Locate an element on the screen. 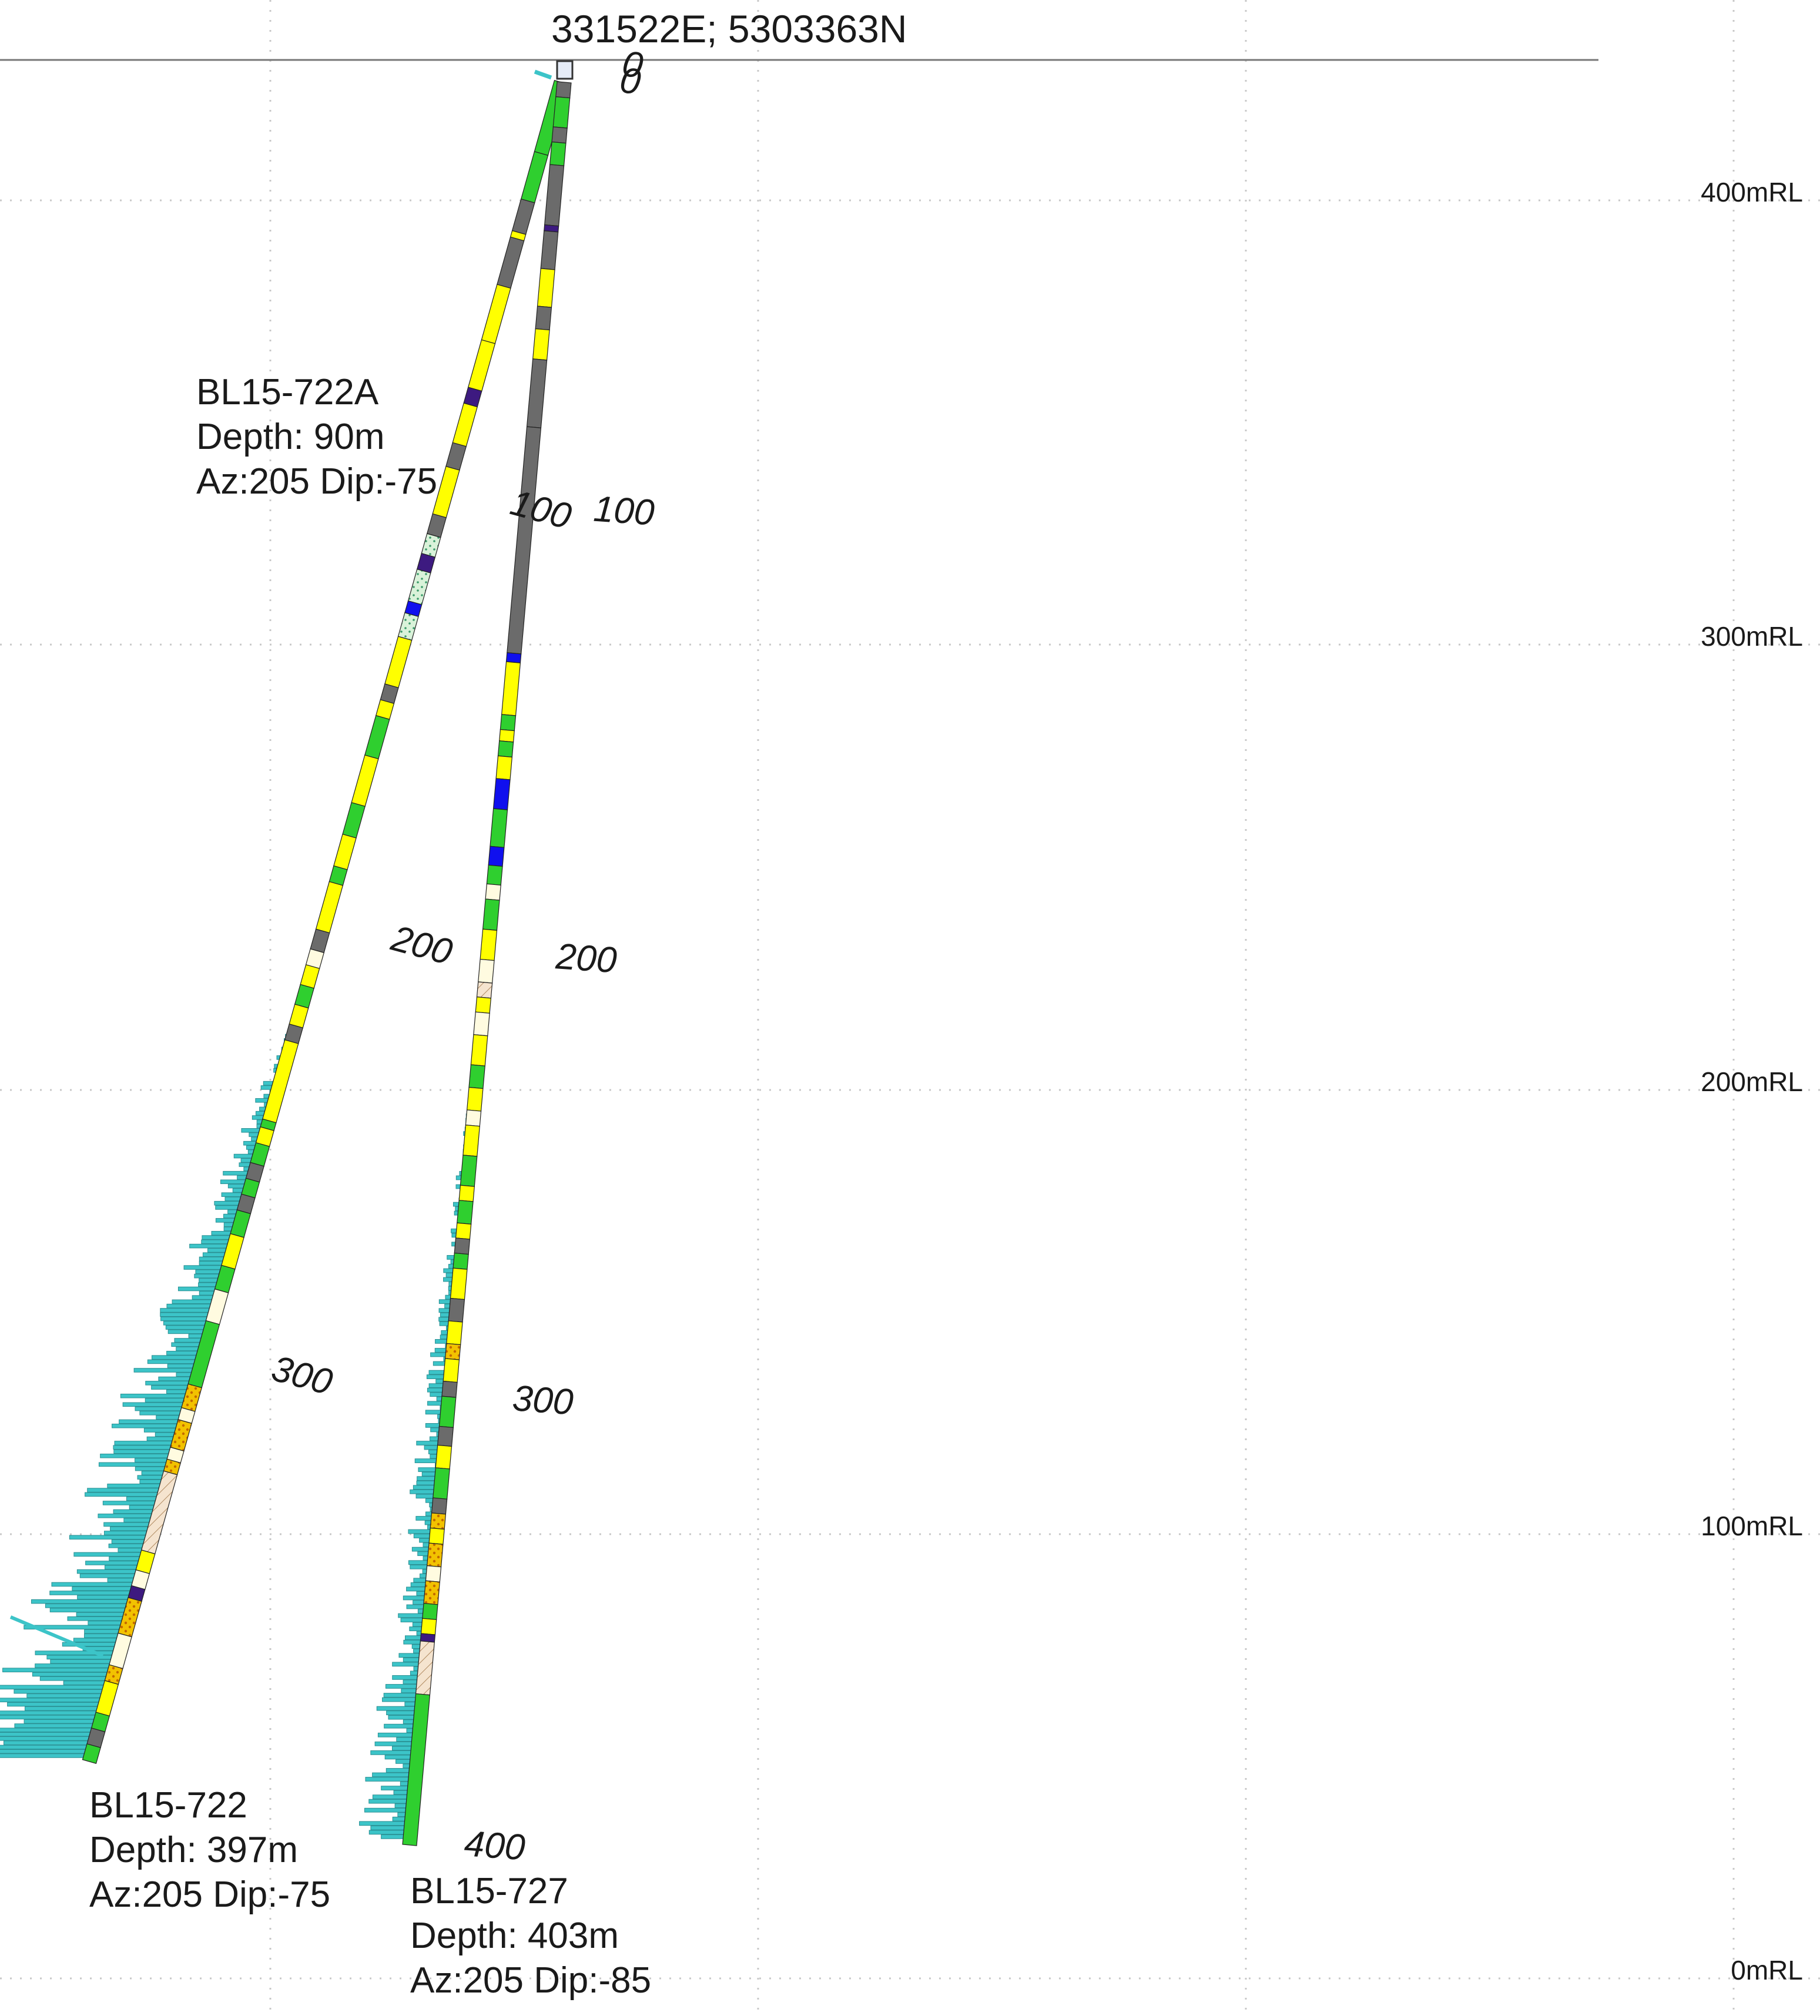  assay-722-outlier-bar is located at coordinates (56, 1636).